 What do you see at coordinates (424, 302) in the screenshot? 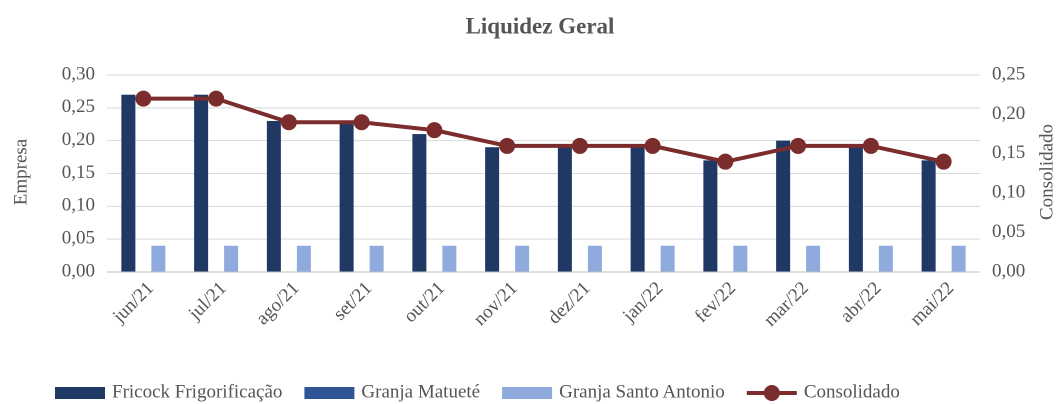
I see `x-tick-label: out/21` at bounding box center [424, 302].